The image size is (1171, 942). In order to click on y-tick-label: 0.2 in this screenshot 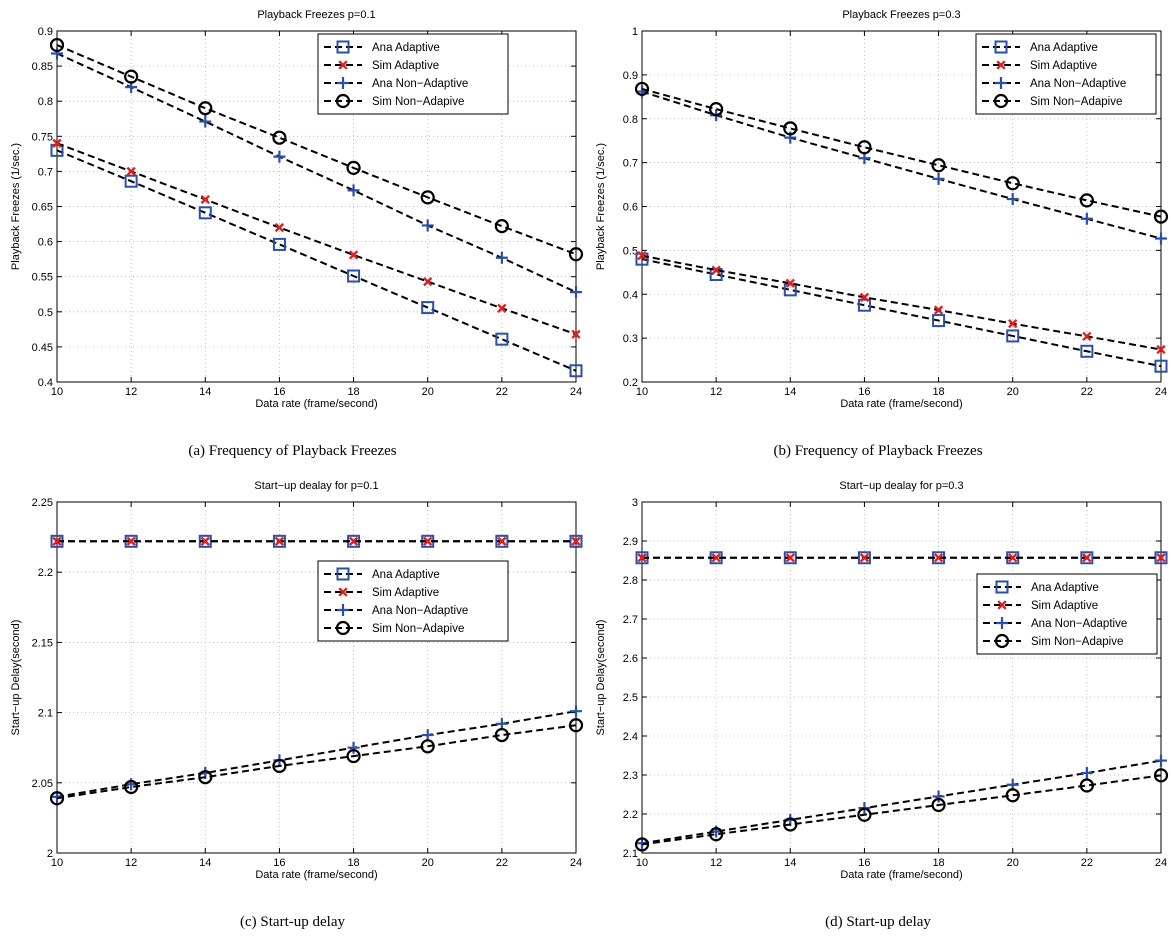, I will do `click(630, 383)`.